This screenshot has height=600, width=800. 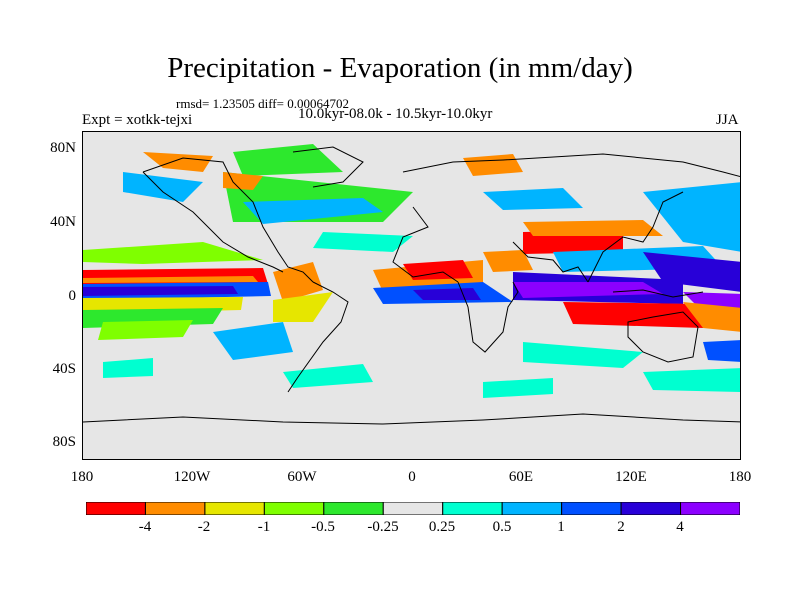 What do you see at coordinates (72, 296) in the screenshot?
I see `lat-label: 0` at bounding box center [72, 296].